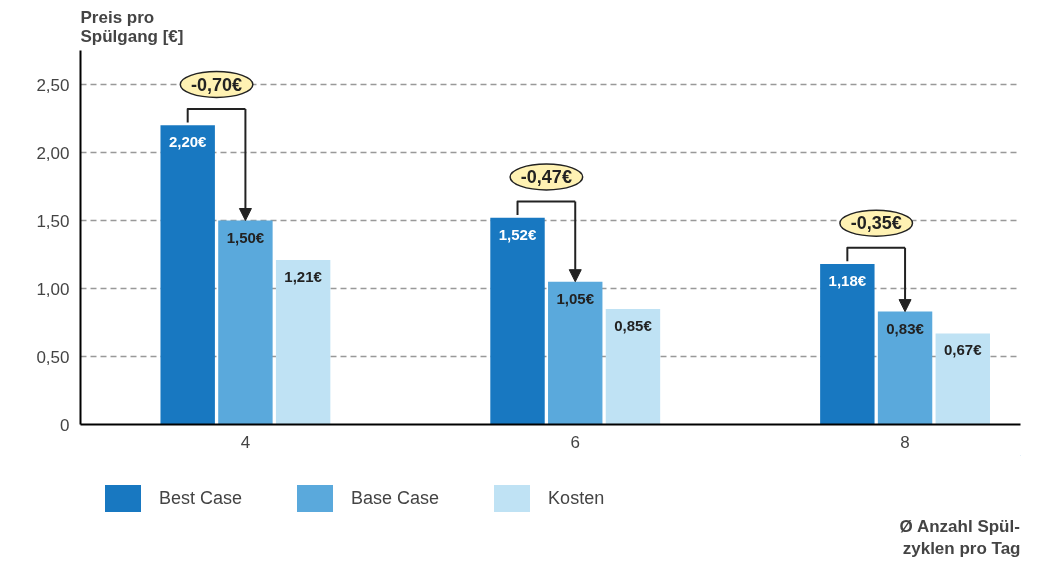  I want to click on legend-label: Best Case, so click(201, 498).